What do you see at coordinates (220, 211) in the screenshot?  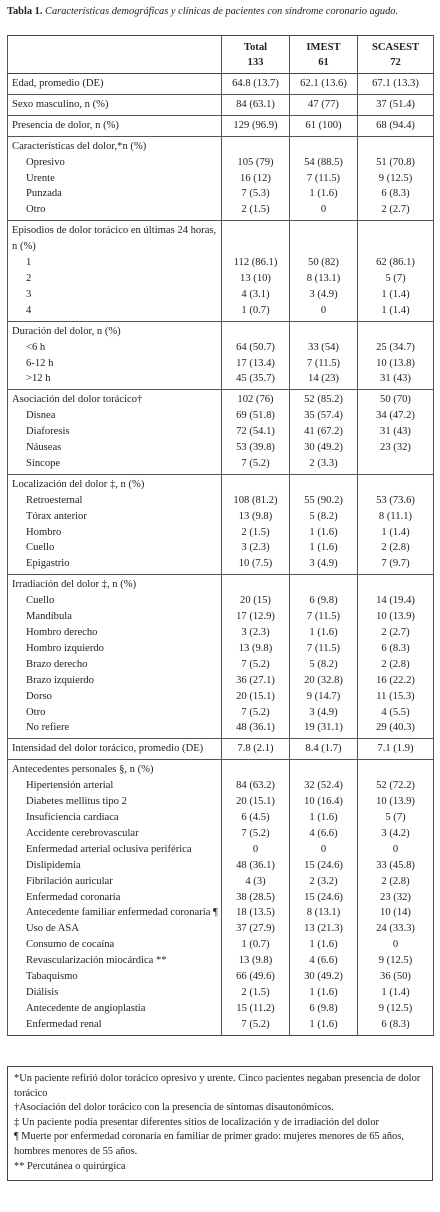 I see `row: Otro 2 (1.5) 0 2 (2.7)` at bounding box center [220, 211].